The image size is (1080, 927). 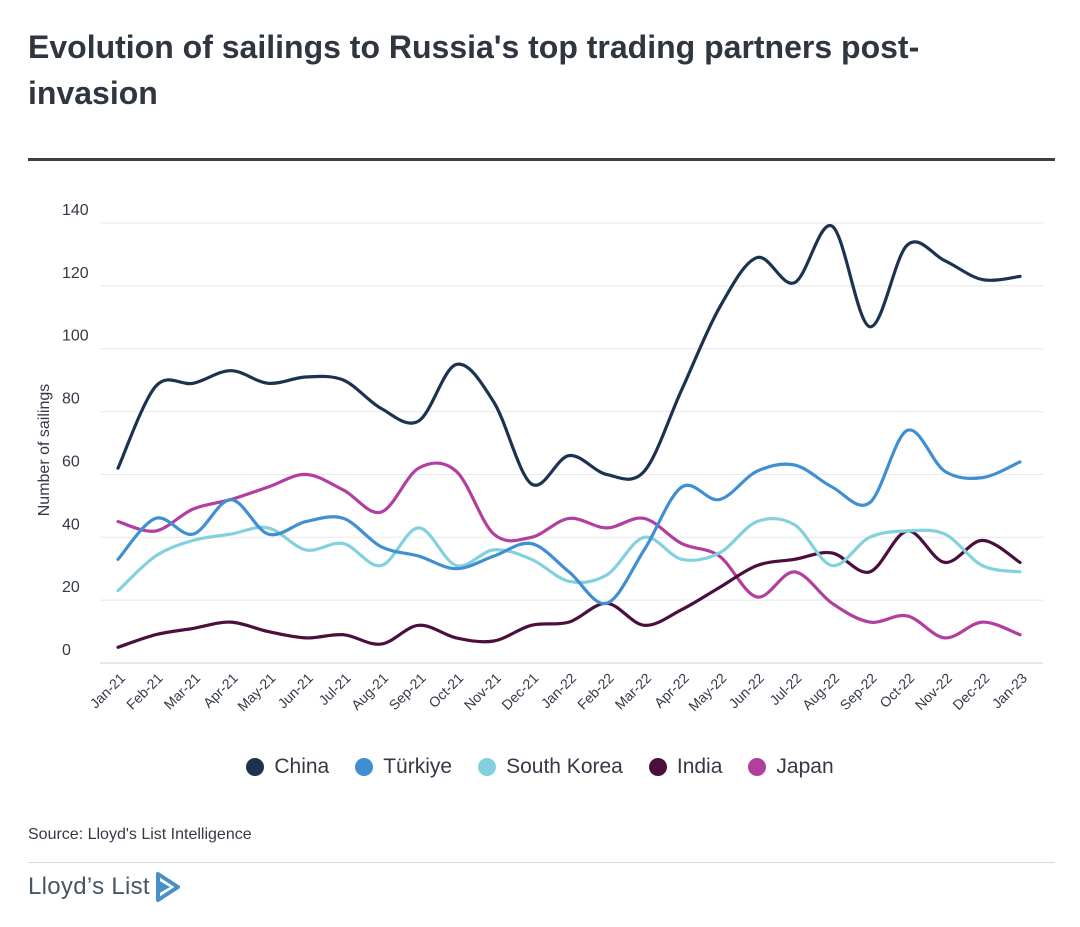 What do you see at coordinates (482, 691) in the screenshot?
I see `x-tick-label: Nov-21` at bounding box center [482, 691].